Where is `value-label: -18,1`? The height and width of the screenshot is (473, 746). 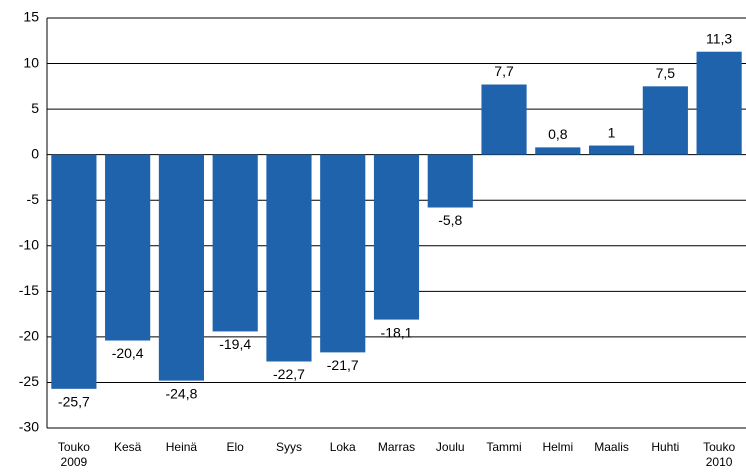
value-label: -18,1 is located at coordinates (397, 332).